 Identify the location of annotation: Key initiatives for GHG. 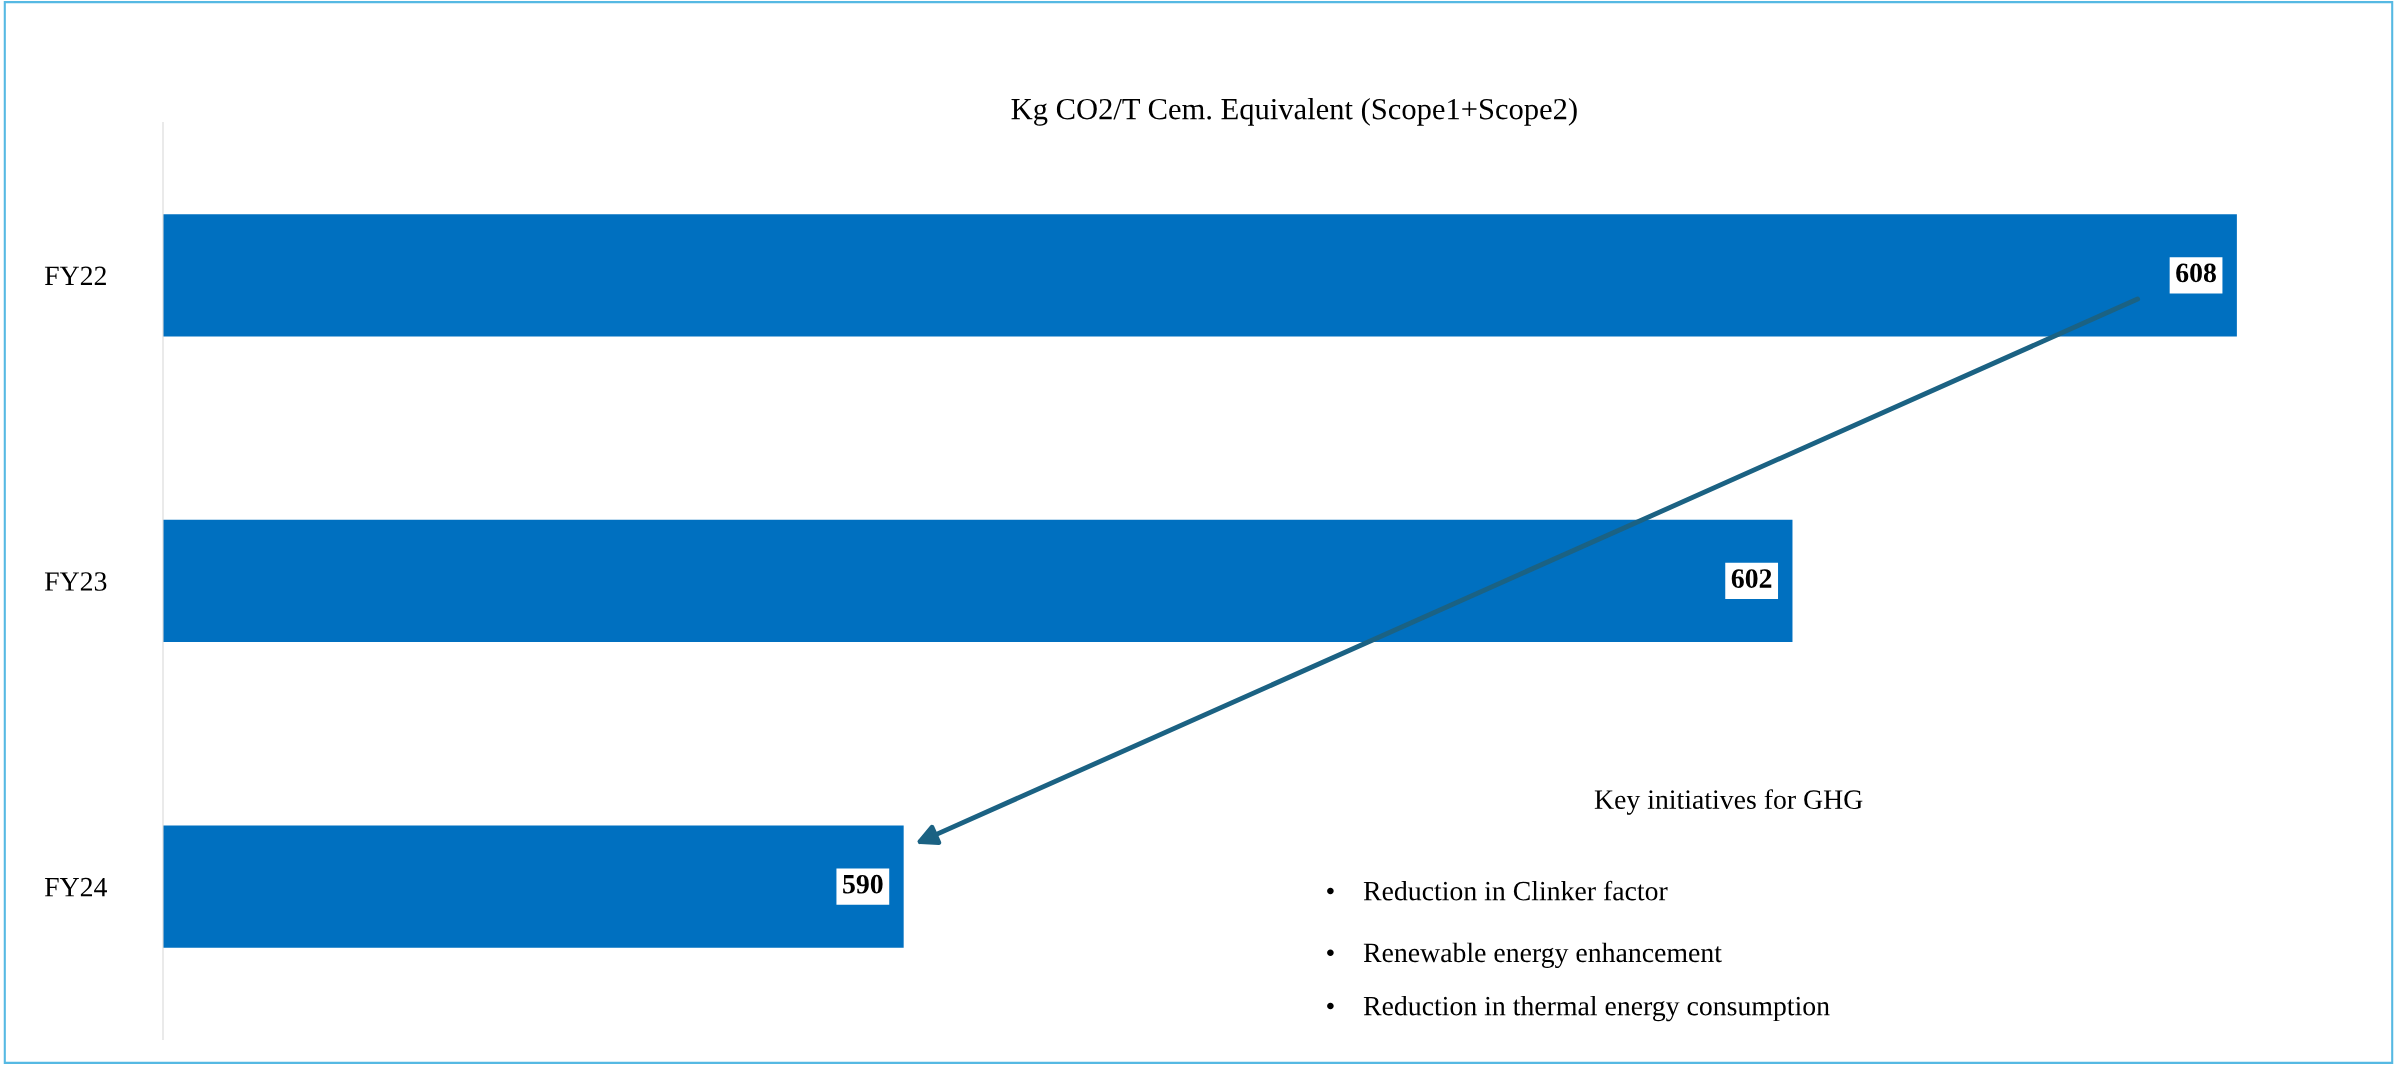
(1728, 802).